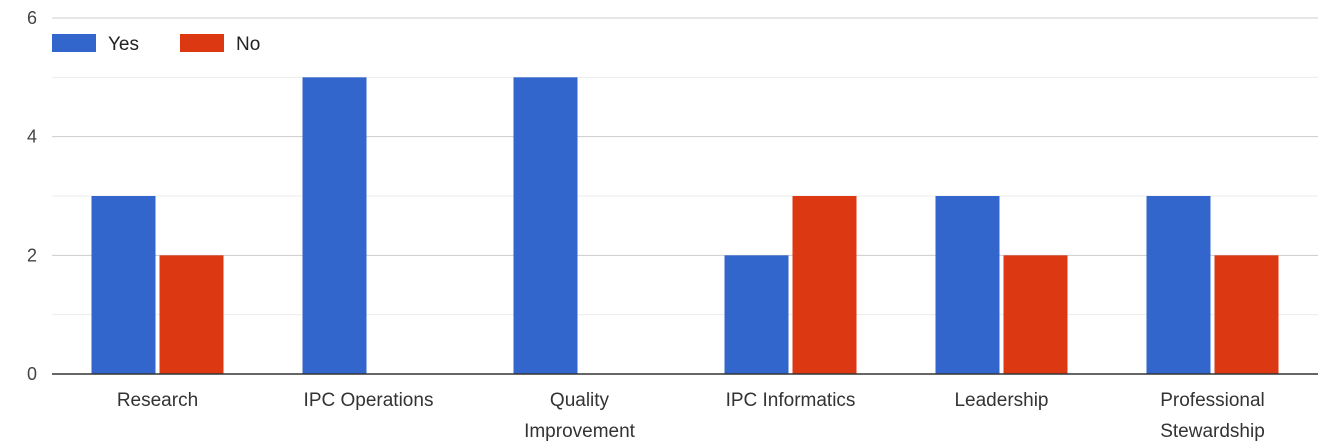 The width and height of the screenshot is (1325, 442). I want to click on x-tick-label: Quality Improvement, so click(580, 416).